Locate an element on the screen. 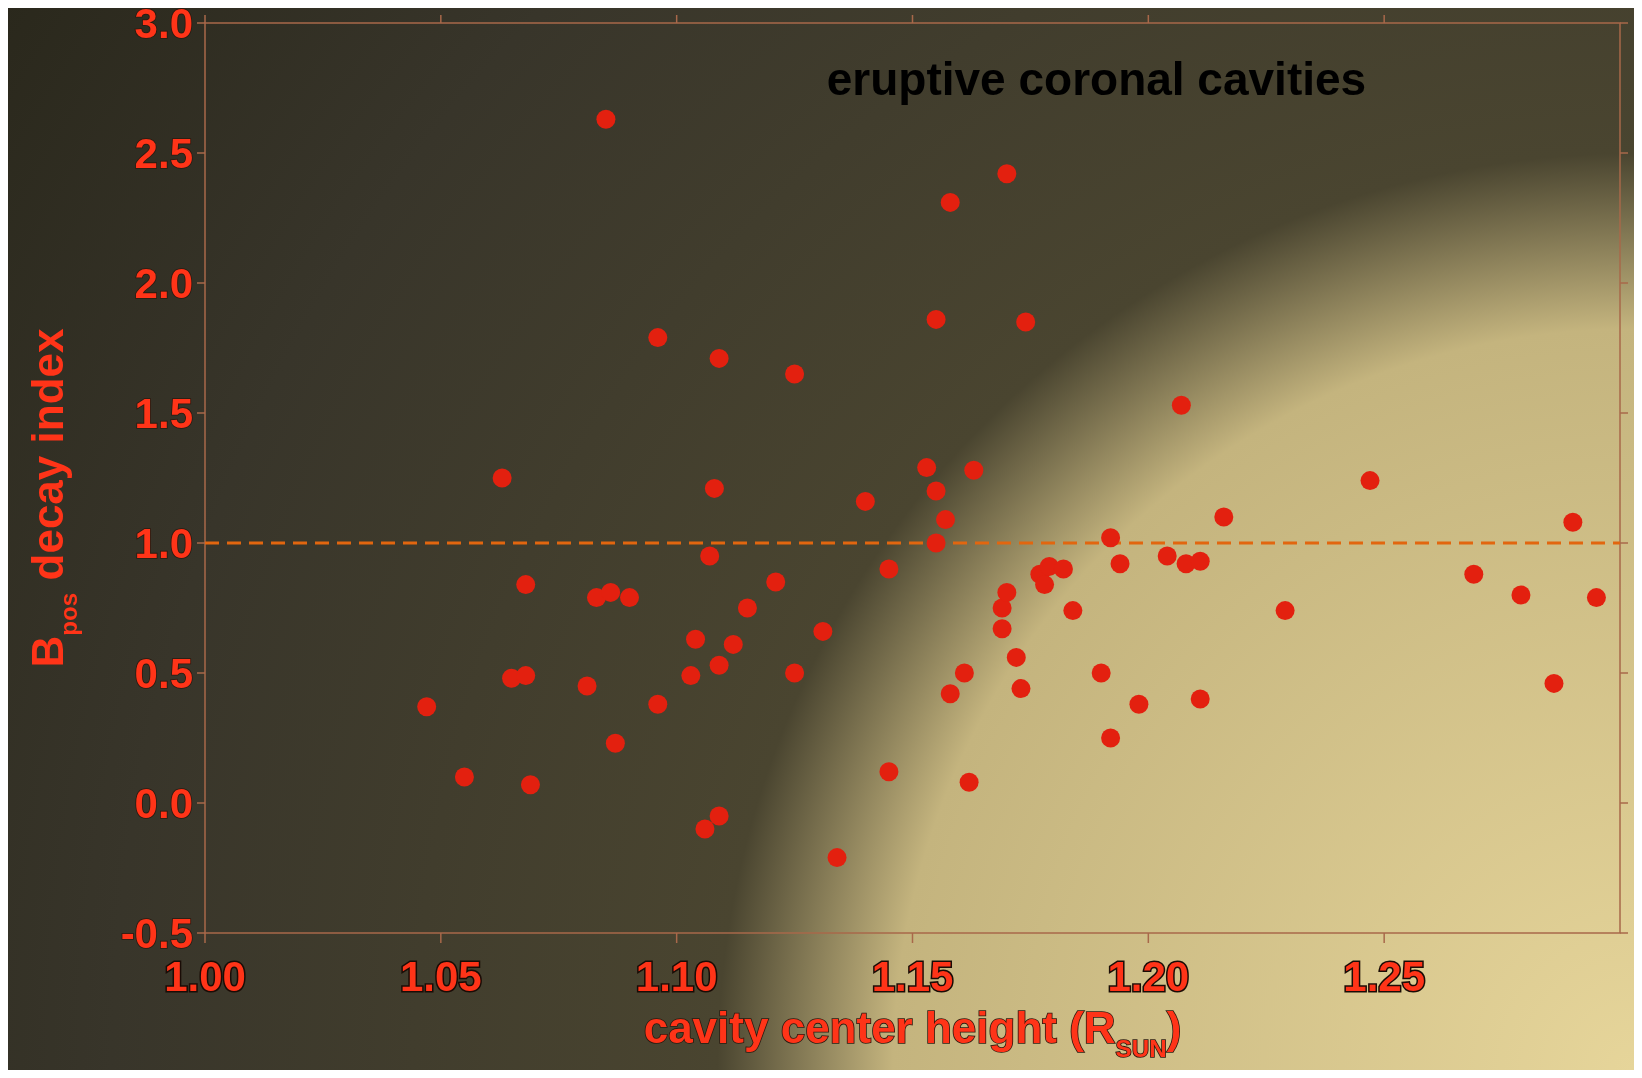  x-tick-label: 1.15 is located at coordinates (912, 976).